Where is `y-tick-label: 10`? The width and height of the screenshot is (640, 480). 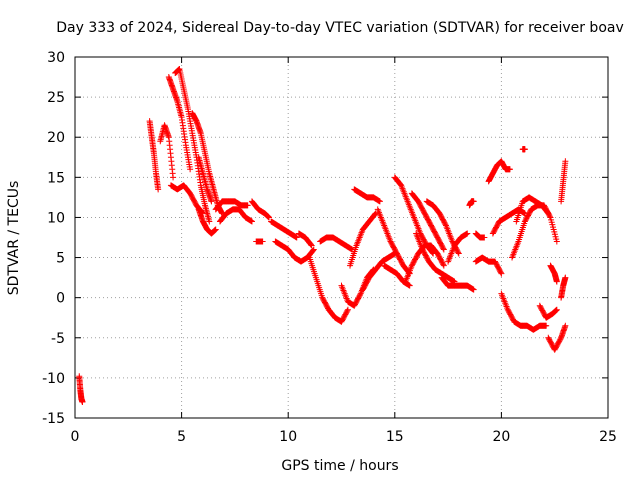
y-tick-label: 10 is located at coordinates (56, 218).